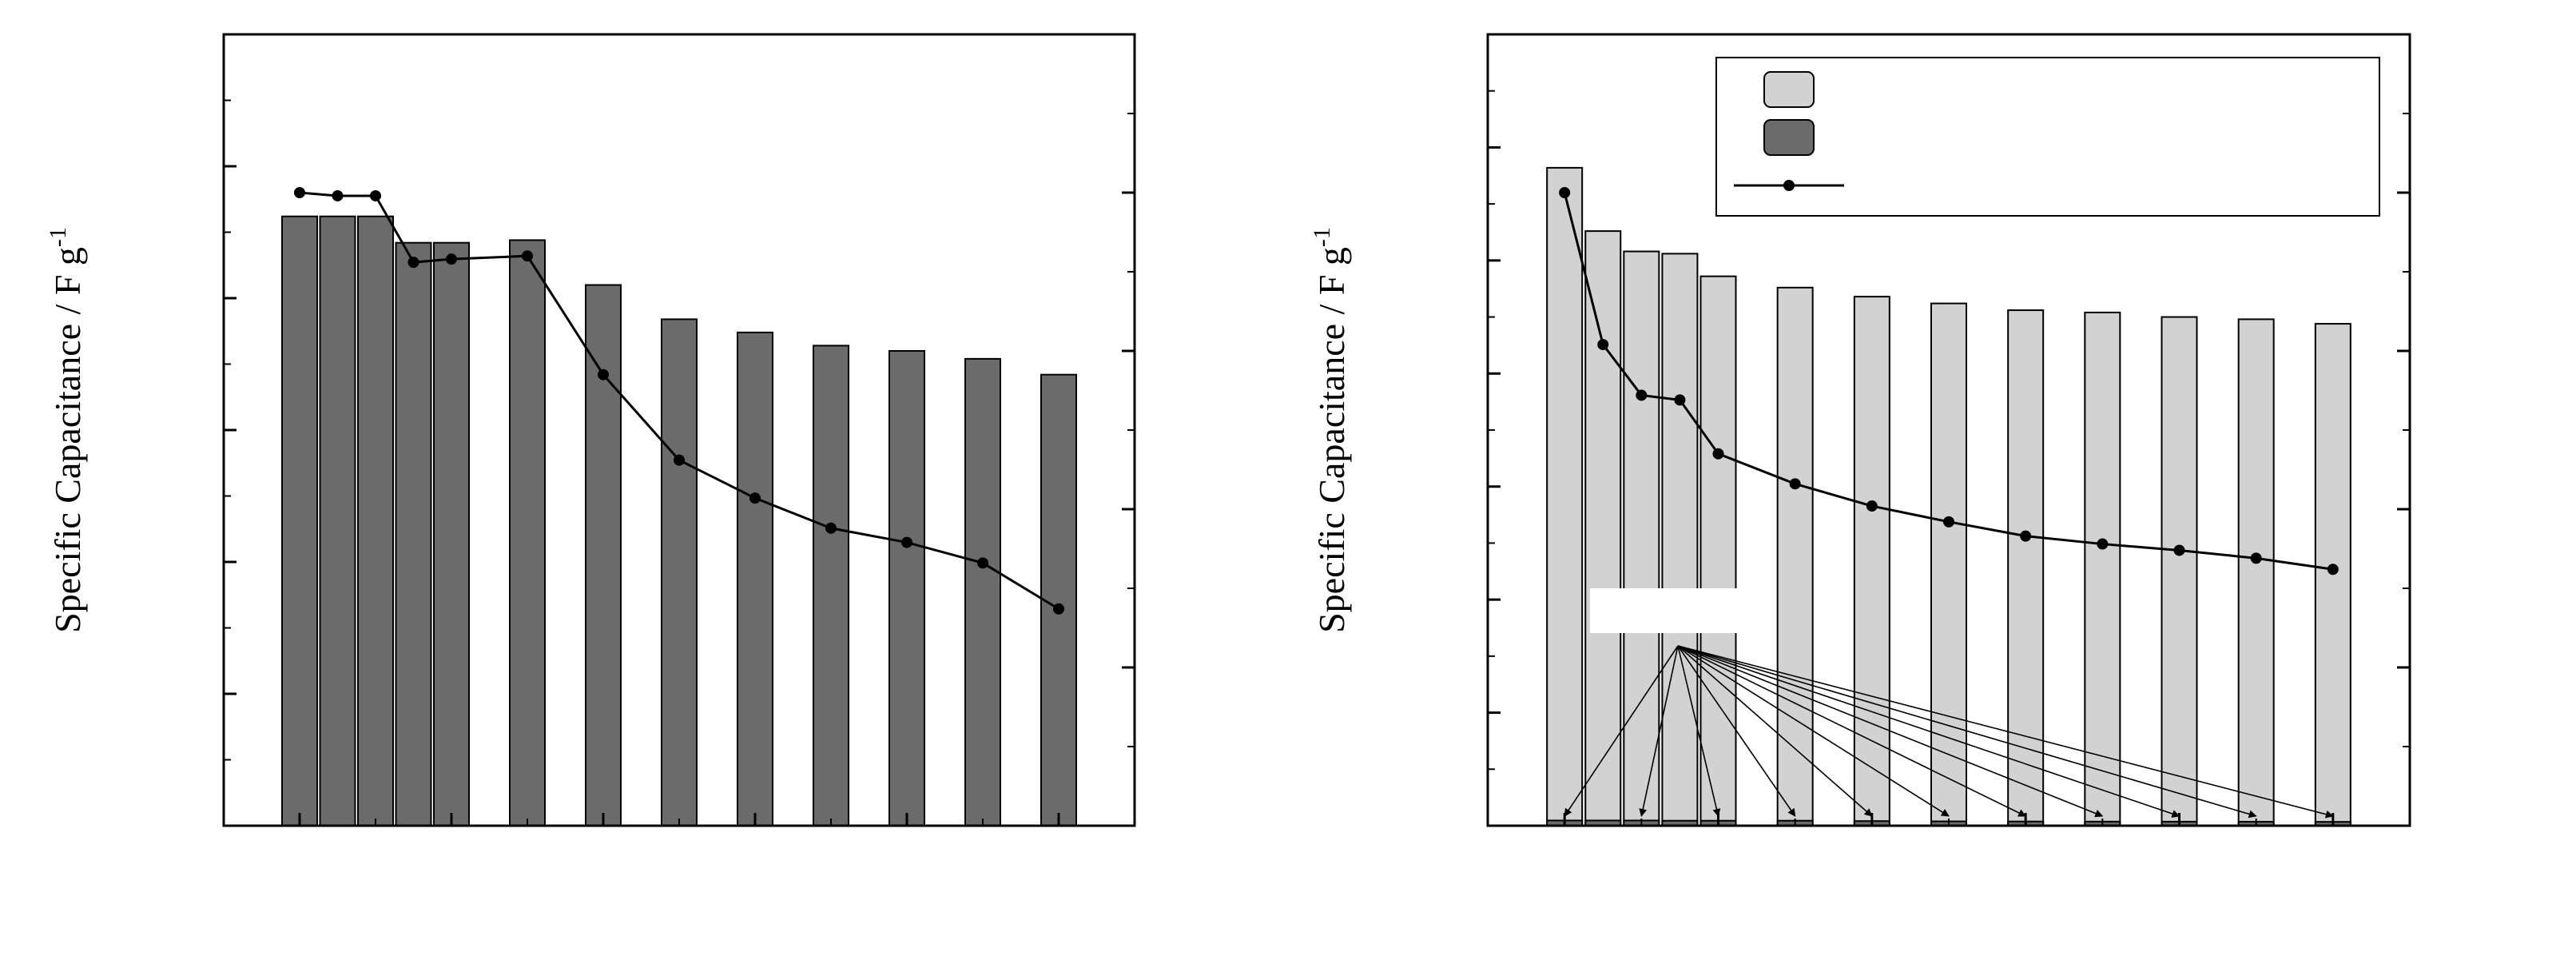 This screenshot has height=964, width=2576. I want to click on legend-swatch-bulk, so click(1789, 137).